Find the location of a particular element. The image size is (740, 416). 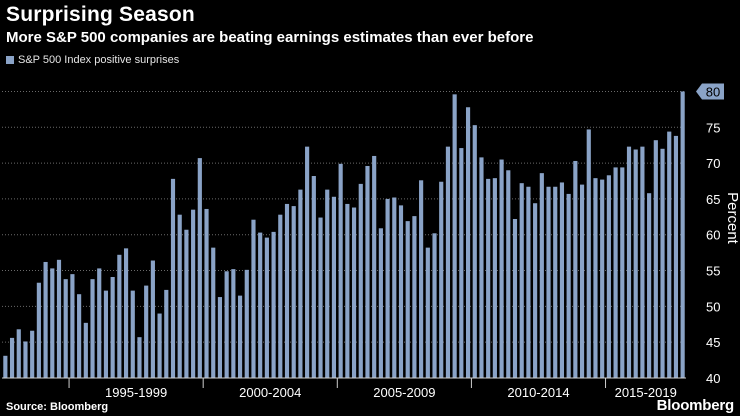

x-period-label: 2015-2019 is located at coordinates (646, 392).